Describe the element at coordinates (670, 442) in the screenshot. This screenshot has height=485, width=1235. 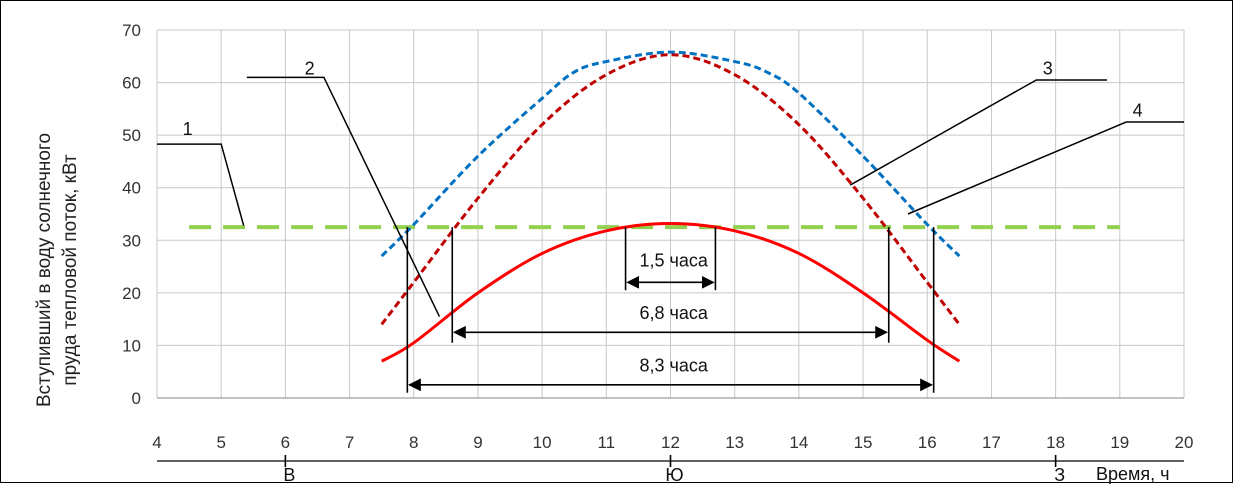
I see `x-tick-label: 12` at that location.